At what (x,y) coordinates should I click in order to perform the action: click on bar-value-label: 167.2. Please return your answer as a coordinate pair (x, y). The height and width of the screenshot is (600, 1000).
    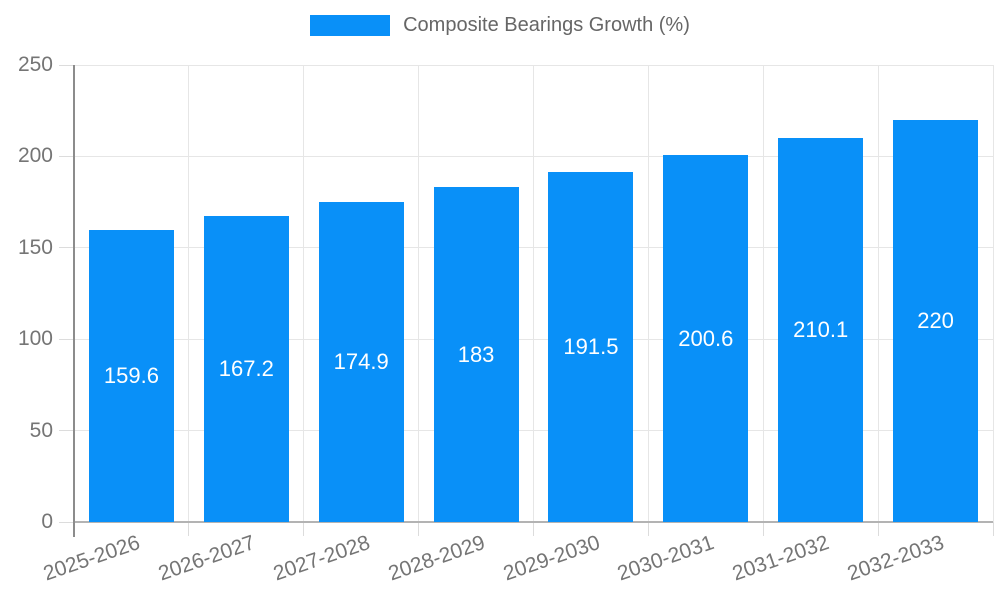
    Looking at the image, I should click on (246, 369).